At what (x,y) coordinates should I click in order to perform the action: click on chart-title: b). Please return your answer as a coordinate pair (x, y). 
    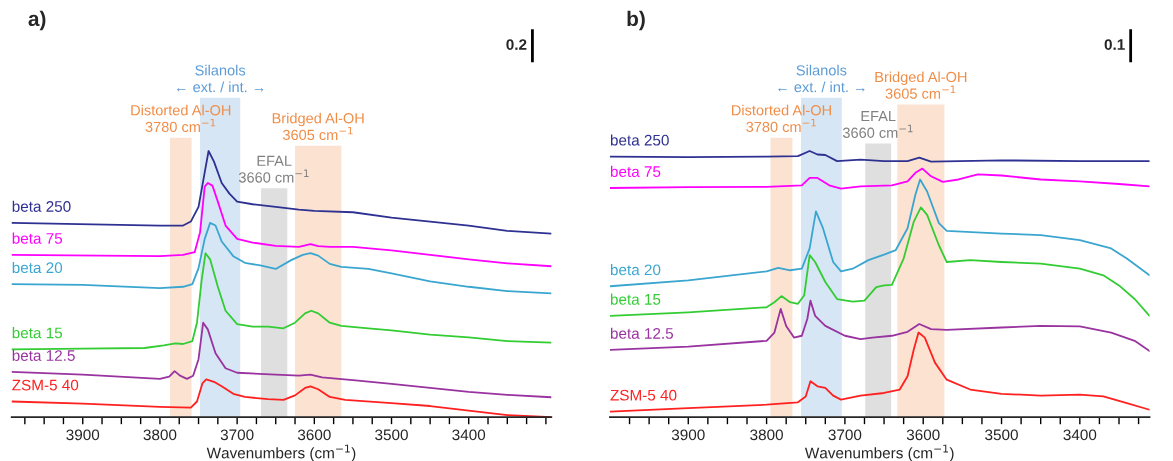
    Looking at the image, I should click on (636, 20).